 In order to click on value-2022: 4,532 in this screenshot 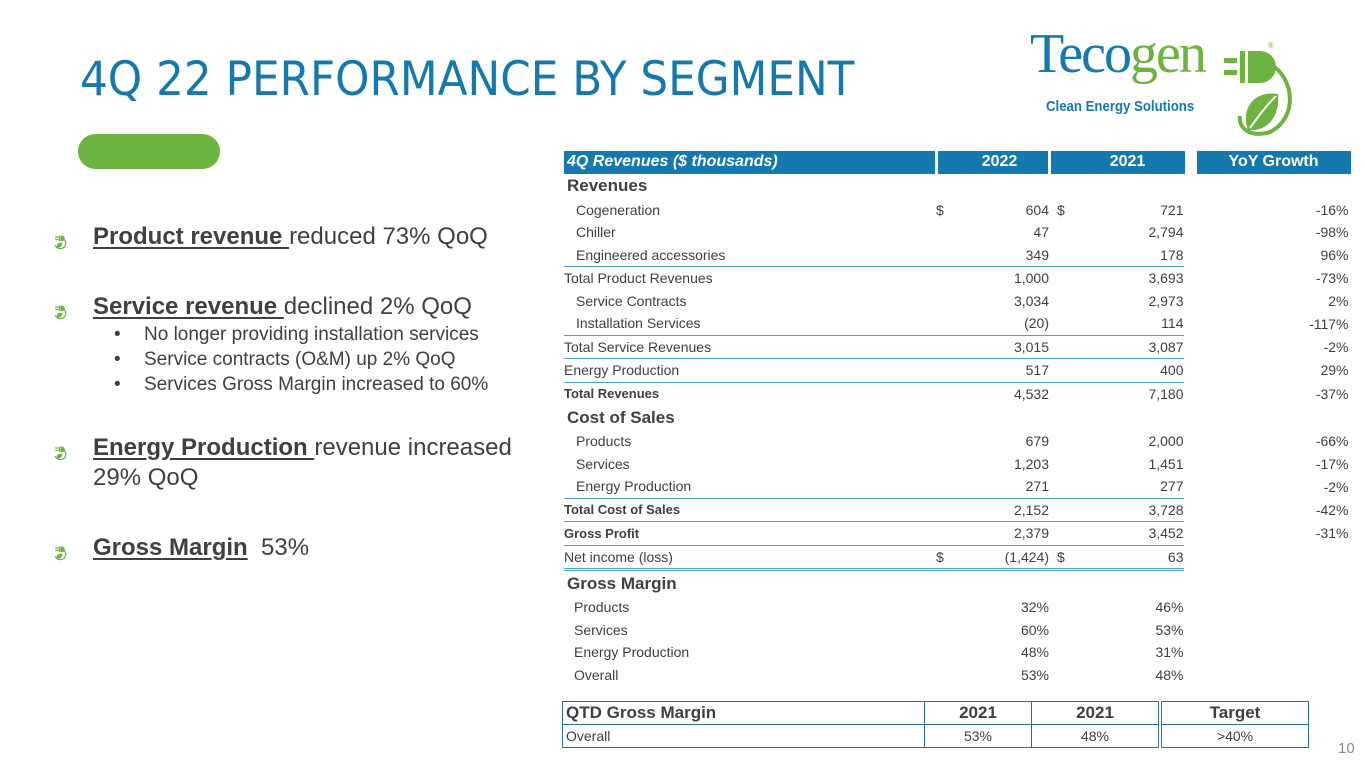, I will do `click(1000, 393)`.